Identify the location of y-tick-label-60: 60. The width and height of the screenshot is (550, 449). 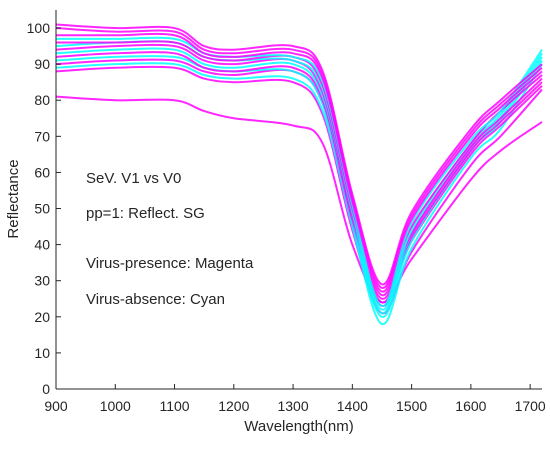
(42, 172).